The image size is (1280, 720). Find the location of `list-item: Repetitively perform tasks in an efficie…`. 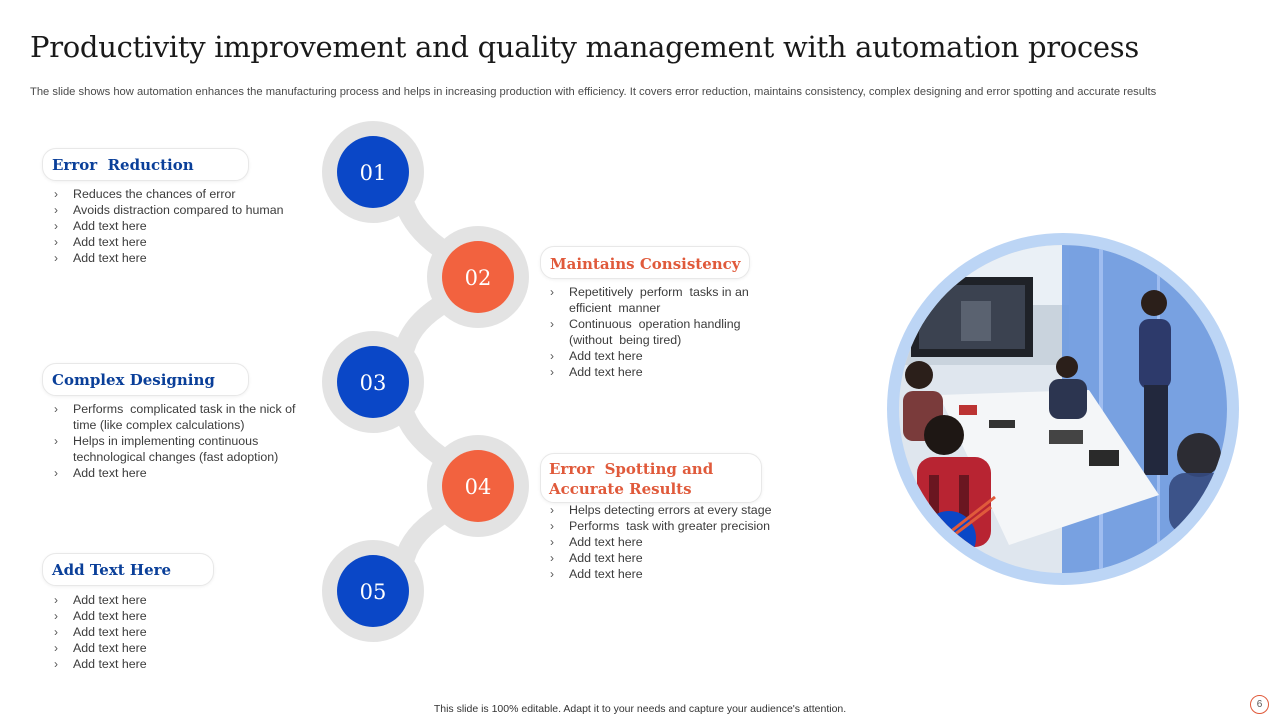

list-item: Repetitively perform tasks in an efficie… is located at coordinates (657, 300).